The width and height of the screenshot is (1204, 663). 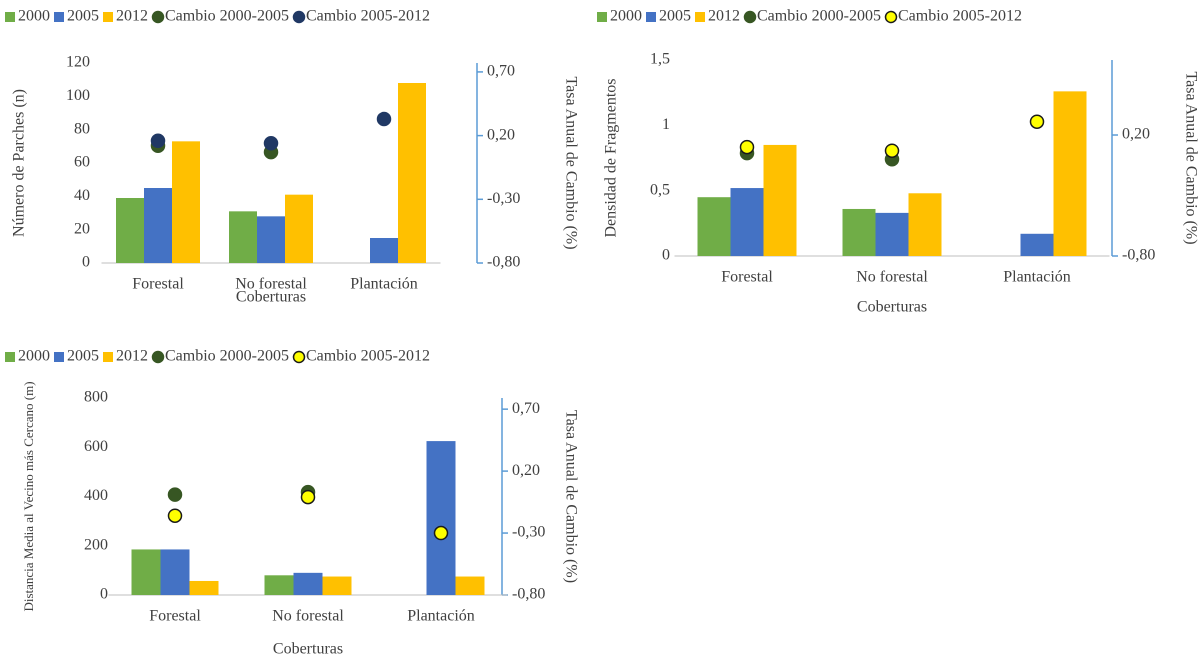 I want to click on legend-label: 2012, so click(x=132, y=356).